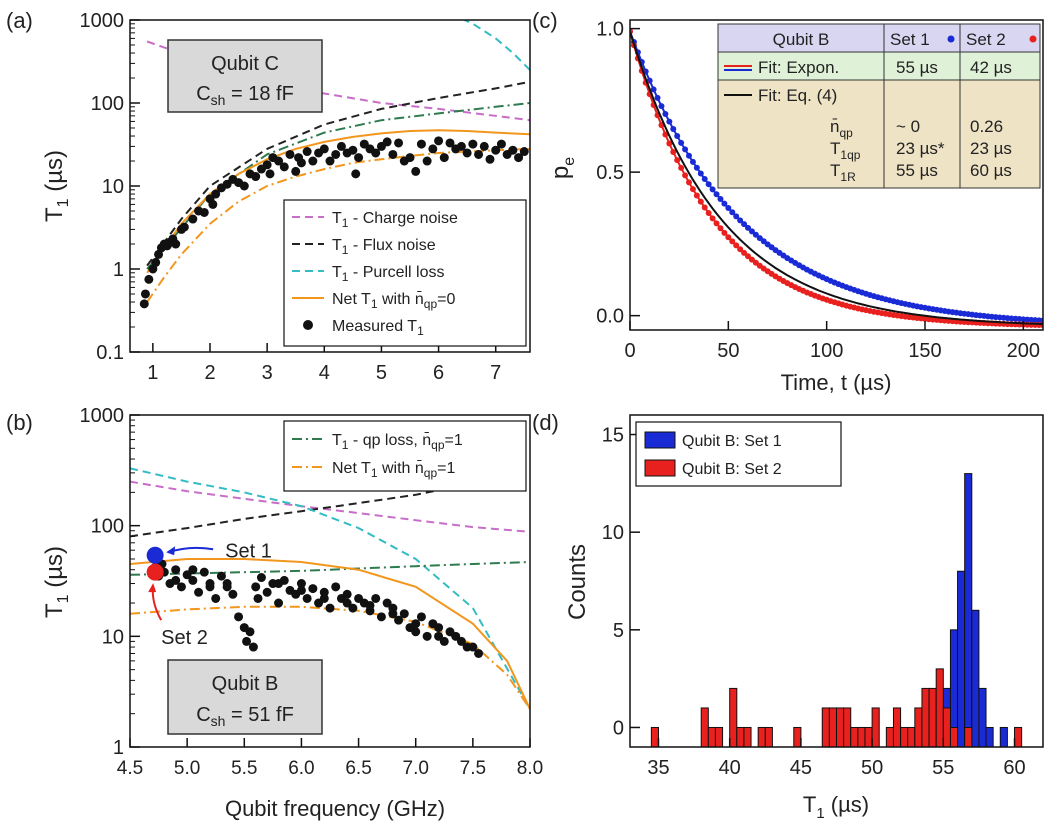  I want to click on table-cell: 60 µs, so click(991, 170).